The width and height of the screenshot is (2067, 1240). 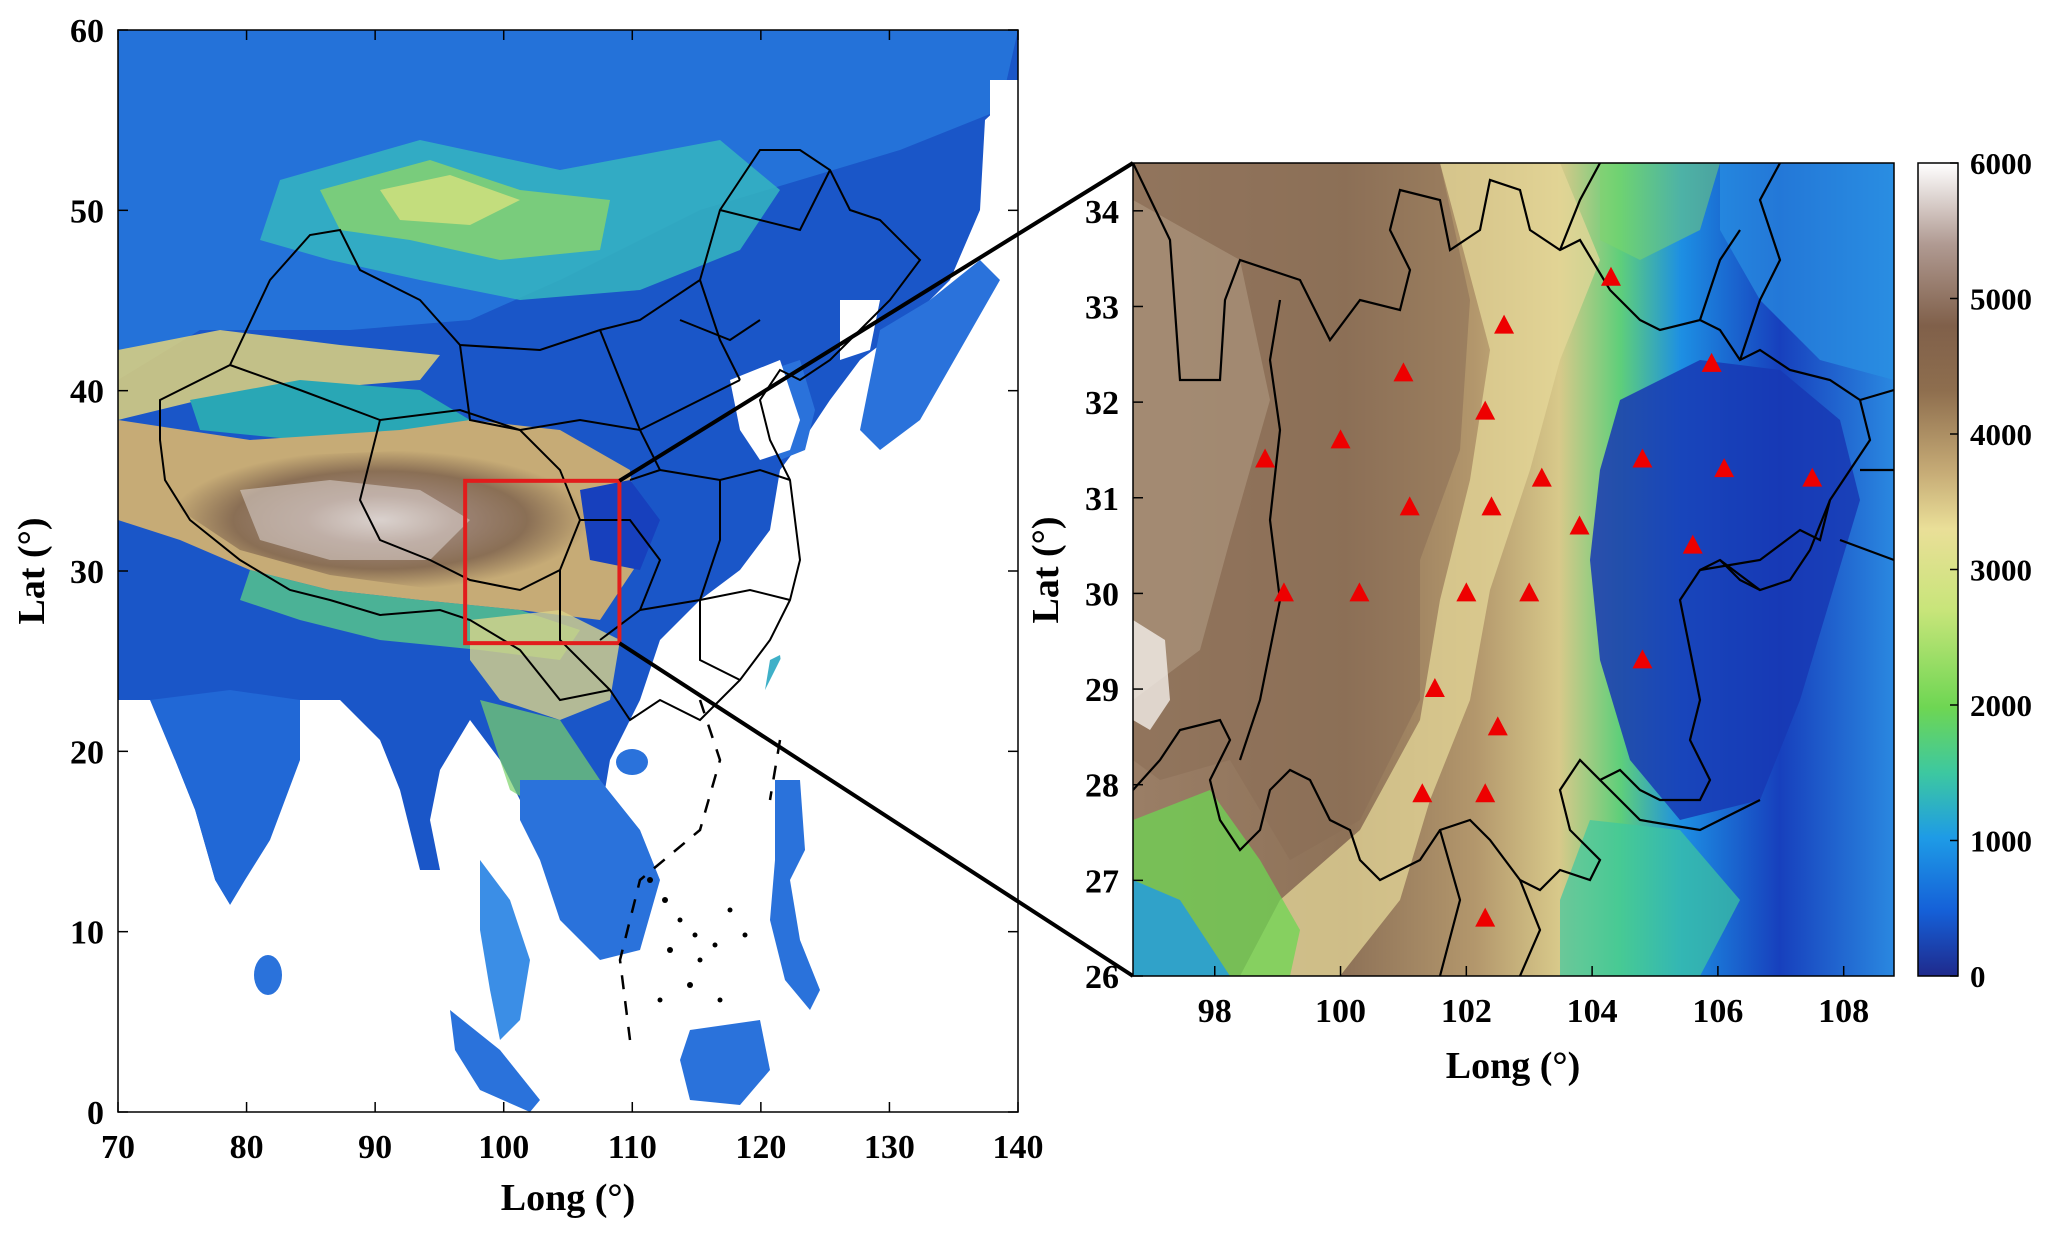 What do you see at coordinates (568, 1198) in the screenshot?
I see `left-x-axis-label: Long (°)` at bounding box center [568, 1198].